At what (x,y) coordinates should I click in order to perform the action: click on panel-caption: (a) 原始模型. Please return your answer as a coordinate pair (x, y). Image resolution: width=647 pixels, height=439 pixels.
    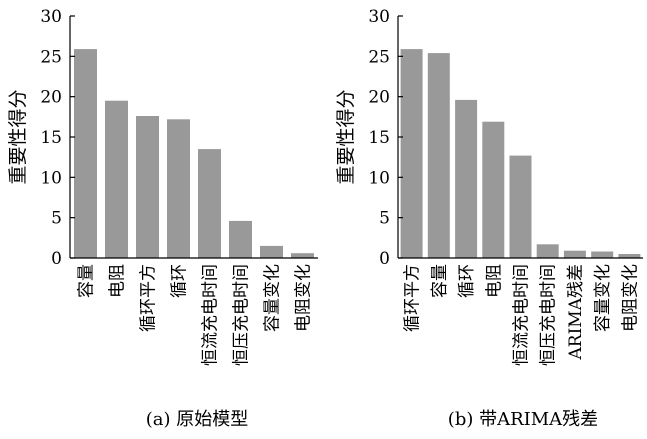
    Looking at the image, I should click on (197, 419).